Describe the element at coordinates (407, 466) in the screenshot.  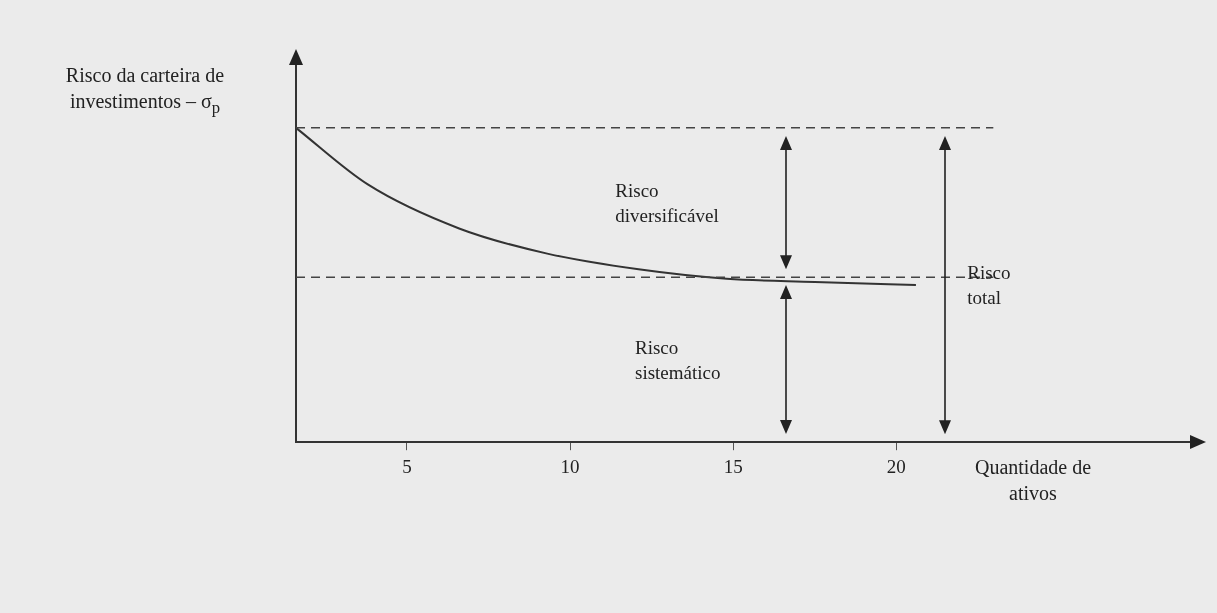
I see `x-tick-label: 5` at that location.